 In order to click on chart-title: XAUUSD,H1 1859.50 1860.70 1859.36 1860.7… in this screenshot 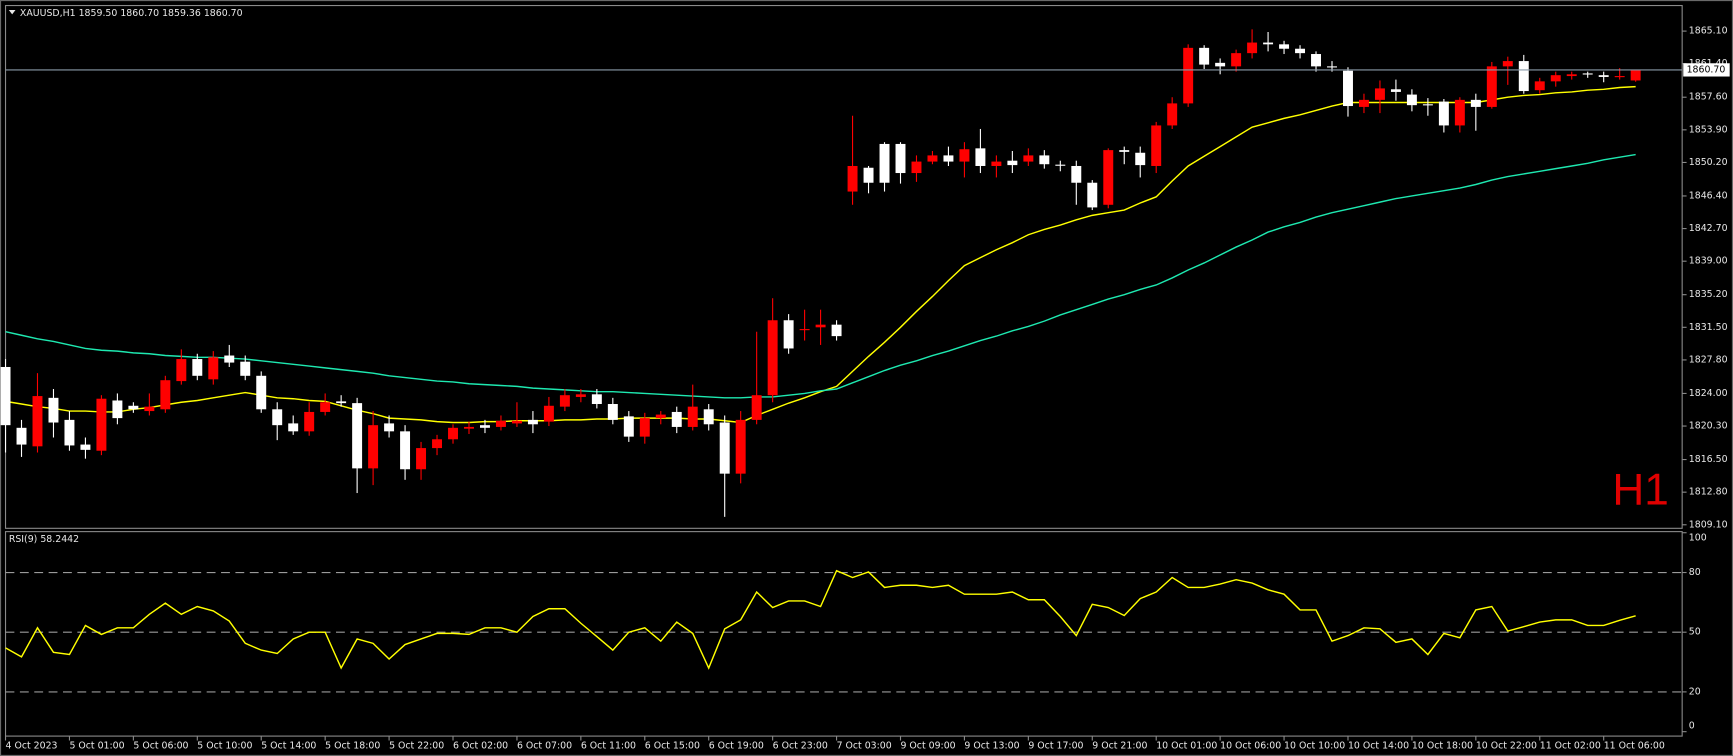, I will do `click(131, 13)`.